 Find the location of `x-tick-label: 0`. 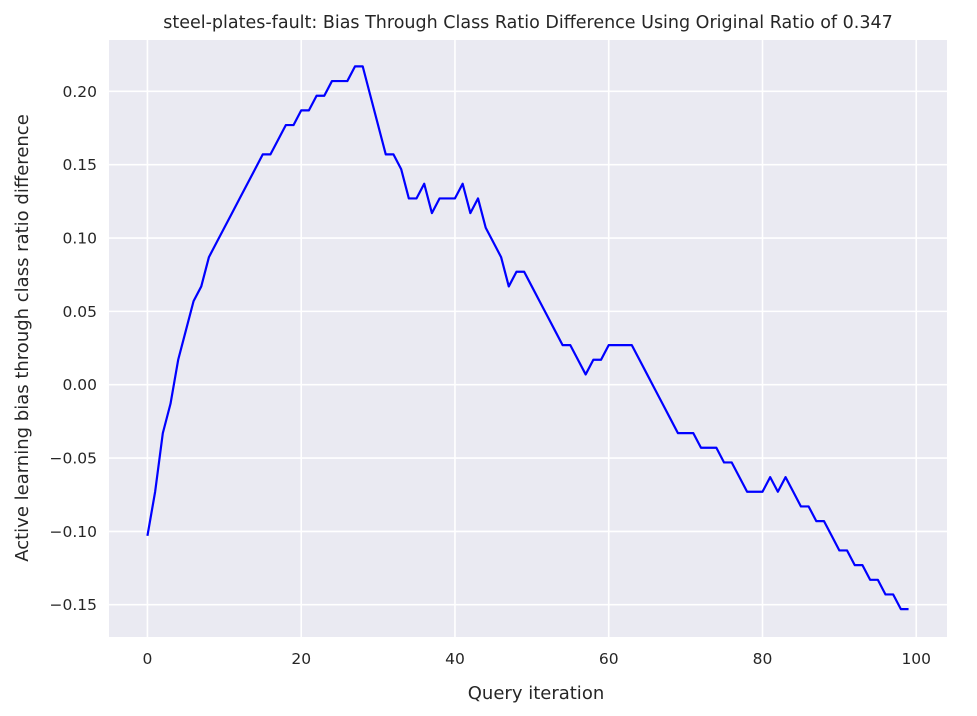

x-tick-label: 0 is located at coordinates (148, 659).